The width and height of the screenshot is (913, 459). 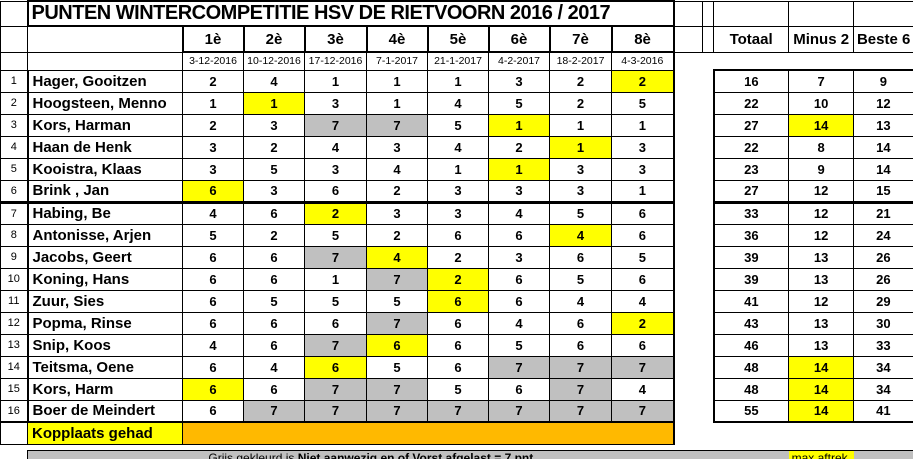 I want to click on row-number: 15, so click(x=14, y=389).